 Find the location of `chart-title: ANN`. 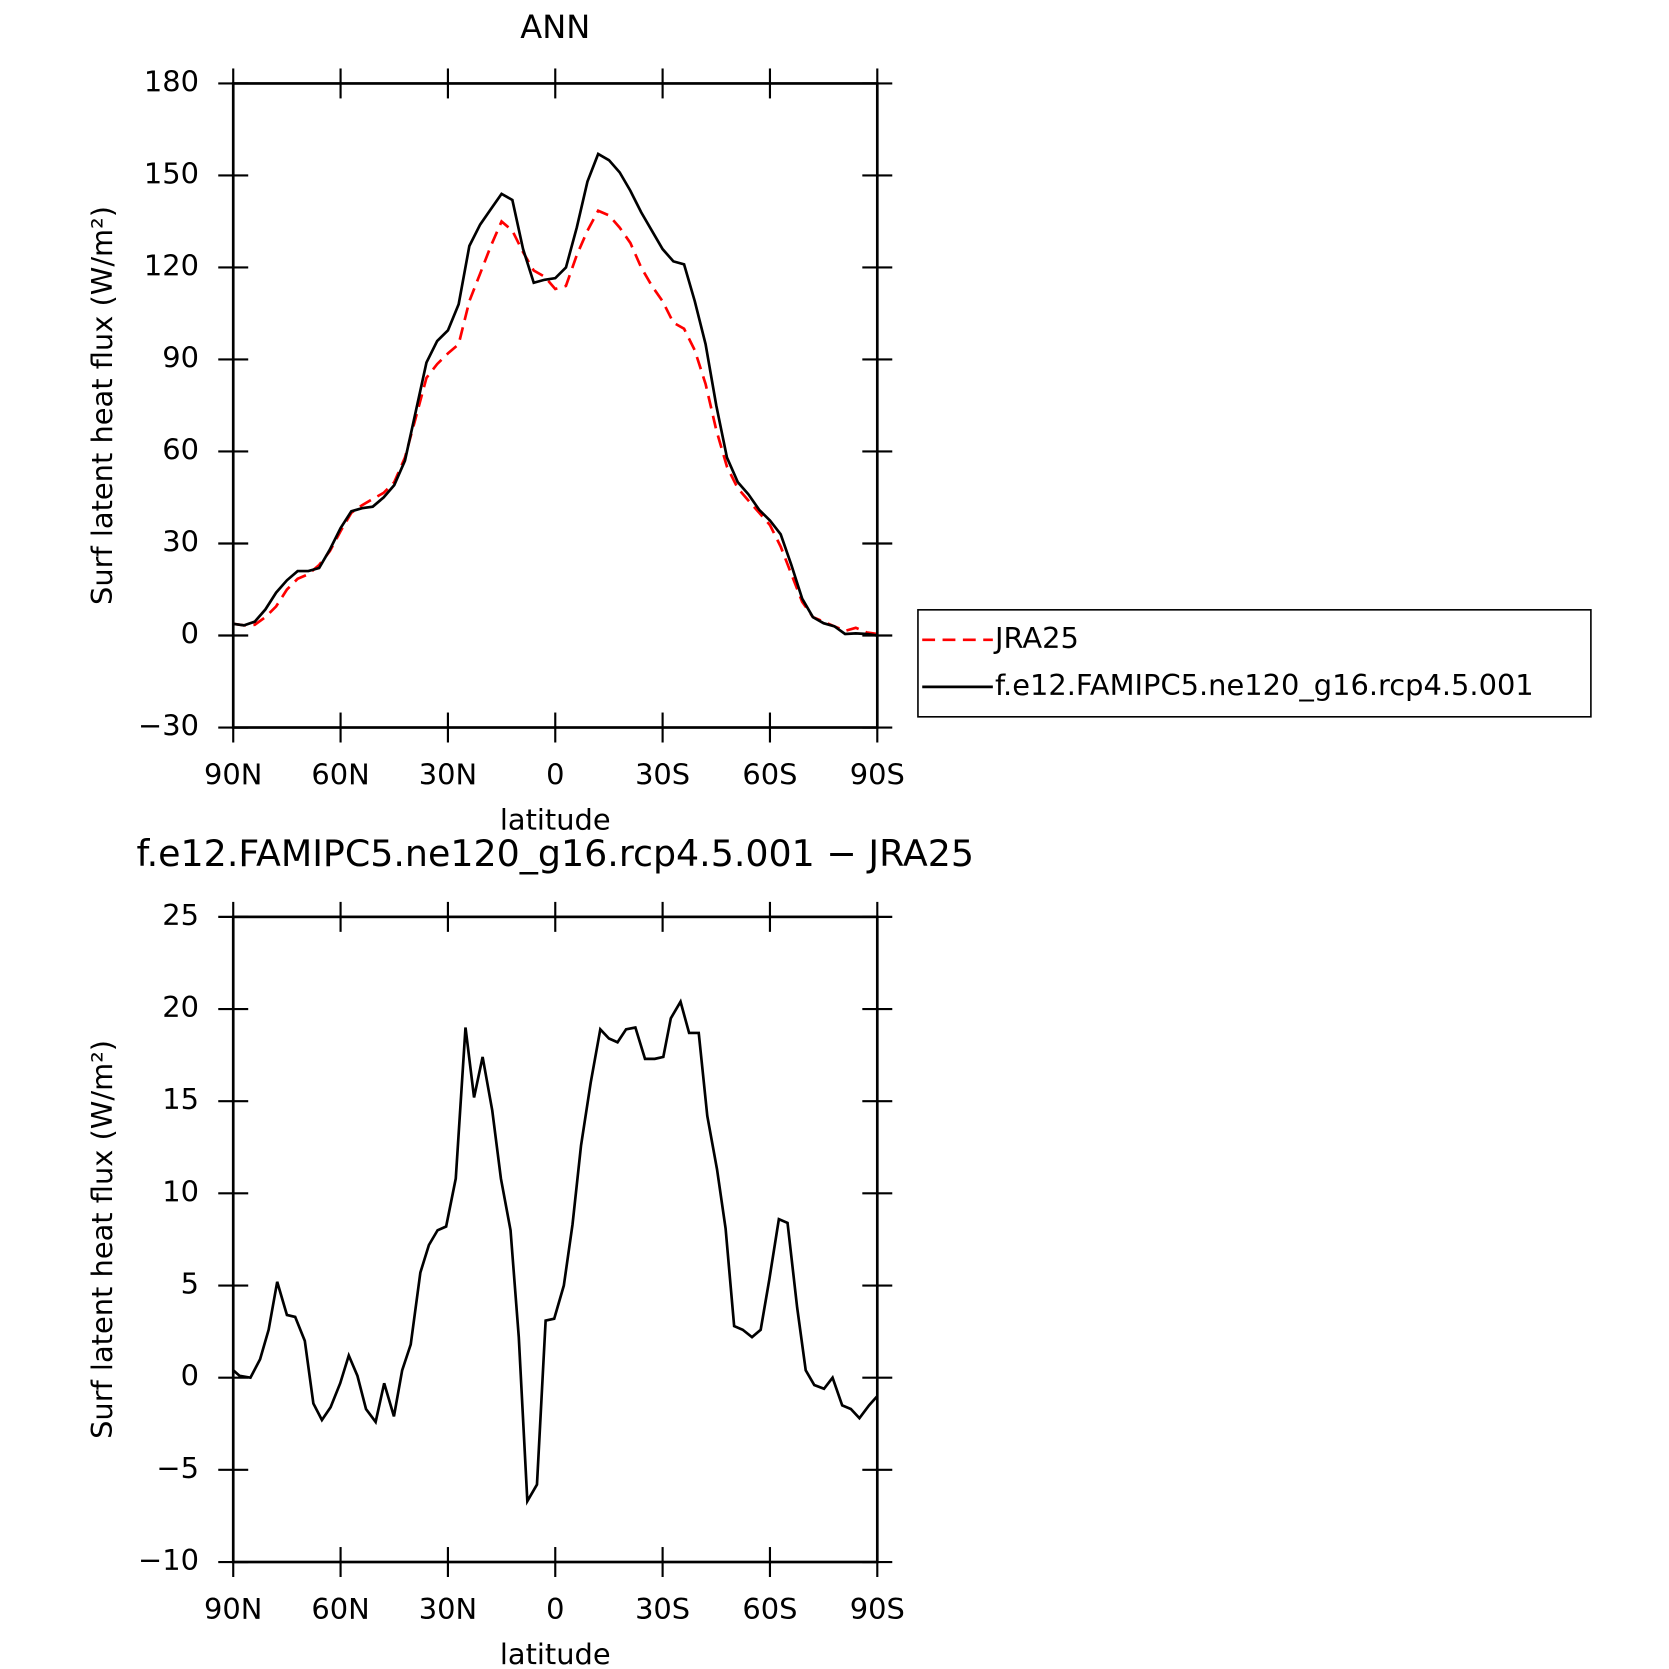

chart-title: ANN is located at coordinates (555, 27).